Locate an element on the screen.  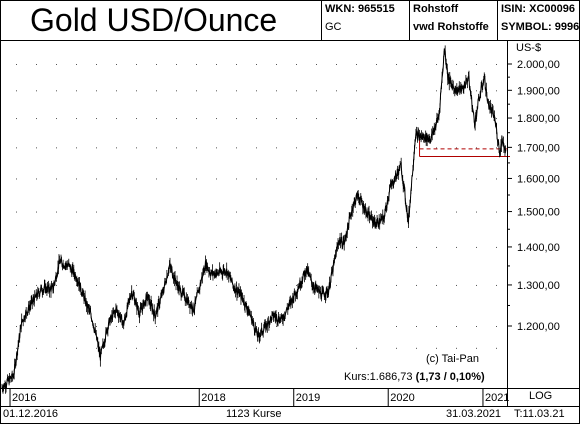
y-tick-label: 1.900,00 is located at coordinates (538, 91).